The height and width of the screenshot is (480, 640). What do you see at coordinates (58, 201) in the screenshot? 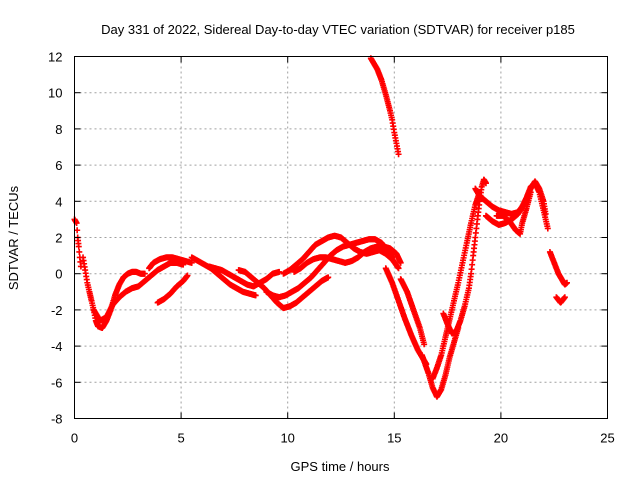
I see `y-tick-label: 4` at bounding box center [58, 201].